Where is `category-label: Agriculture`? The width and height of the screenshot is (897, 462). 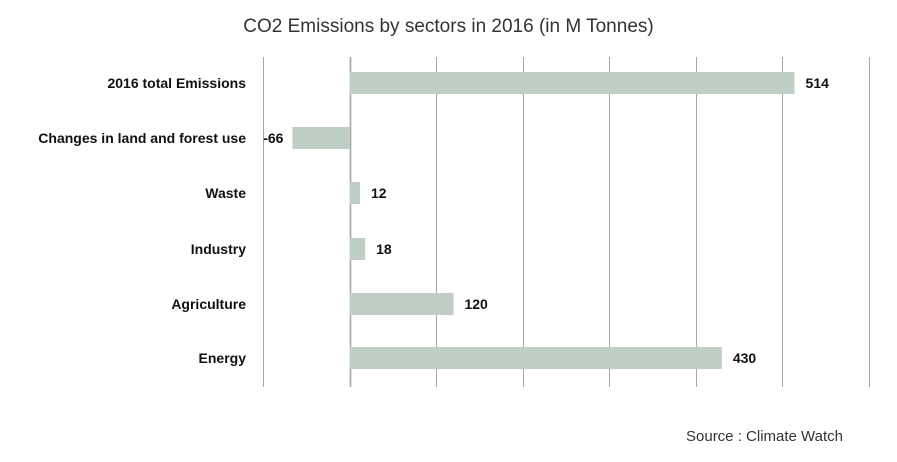
category-label: Agriculture is located at coordinates (208, 304).